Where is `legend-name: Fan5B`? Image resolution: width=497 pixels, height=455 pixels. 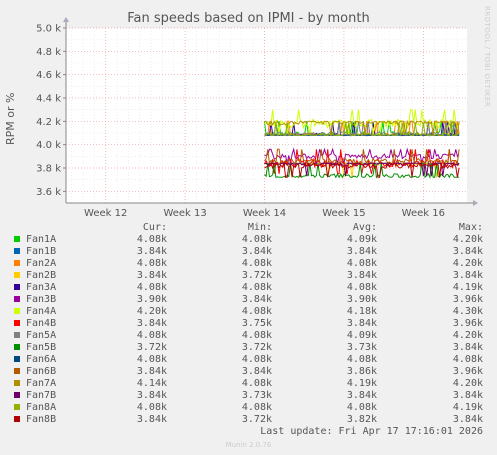 legend-name: Fan5B is located at coordinates (41, 347).